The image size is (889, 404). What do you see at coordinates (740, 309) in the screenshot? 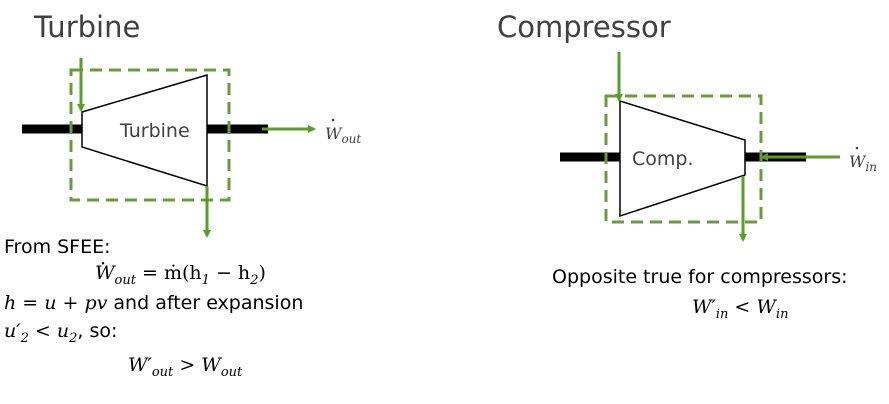
I see `compressor-result: W′in < Win` at bounding box center [740, 309].